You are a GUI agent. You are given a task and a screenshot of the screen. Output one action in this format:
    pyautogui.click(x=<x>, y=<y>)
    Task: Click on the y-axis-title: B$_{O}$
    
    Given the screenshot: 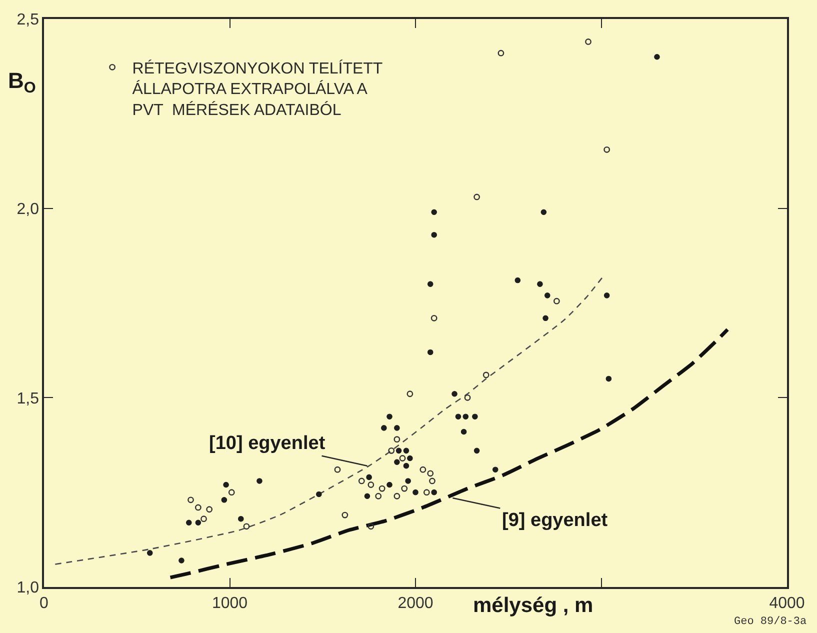 What is the action you would take?
    pyautogui.click(x=22, y=82)
    